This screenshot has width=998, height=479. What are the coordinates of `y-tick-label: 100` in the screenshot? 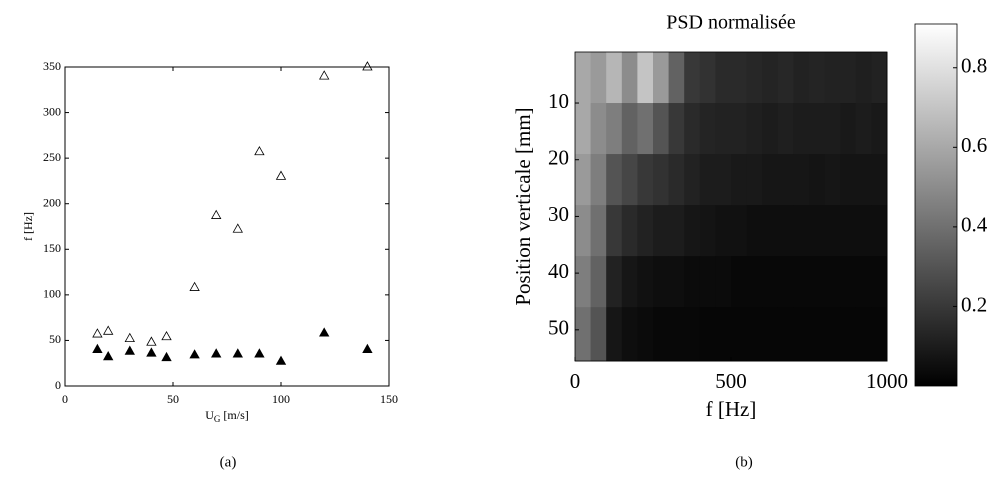 It's located at (52, 294).